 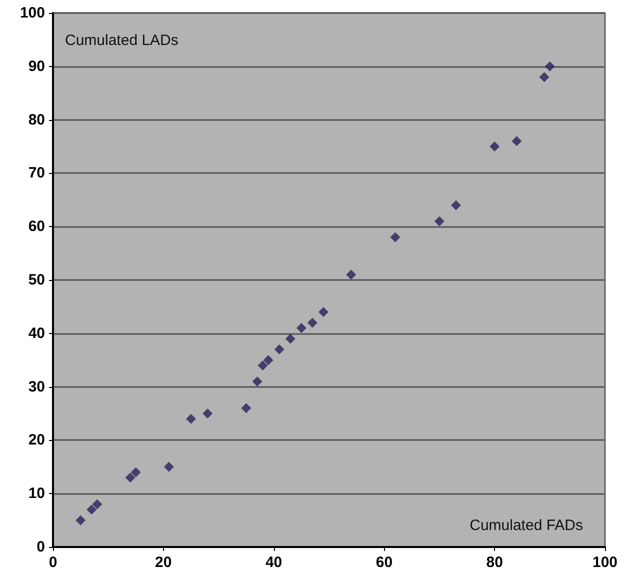 What do you see at coordinates (494, 562) in the screenshot?
I see `x-tick-label: 80` at bounding box center [494, 562].